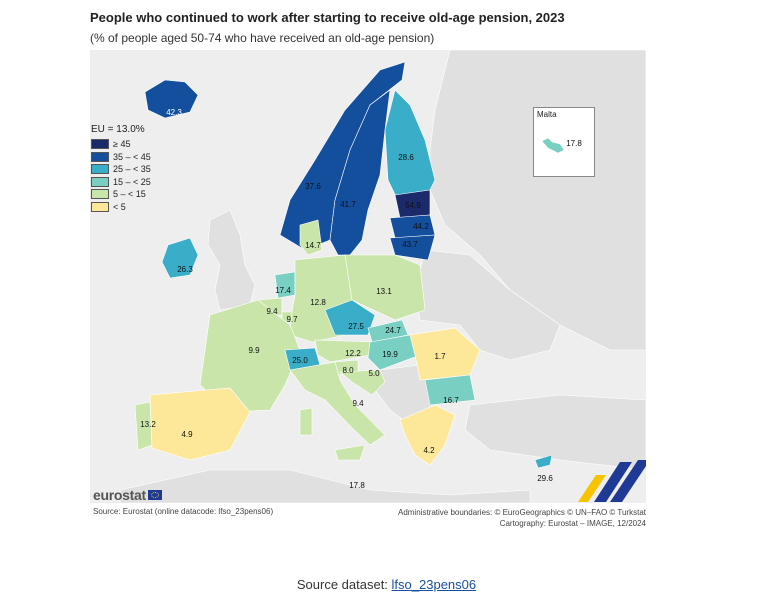  I want to click on land-north-africa, so click(325, 486).